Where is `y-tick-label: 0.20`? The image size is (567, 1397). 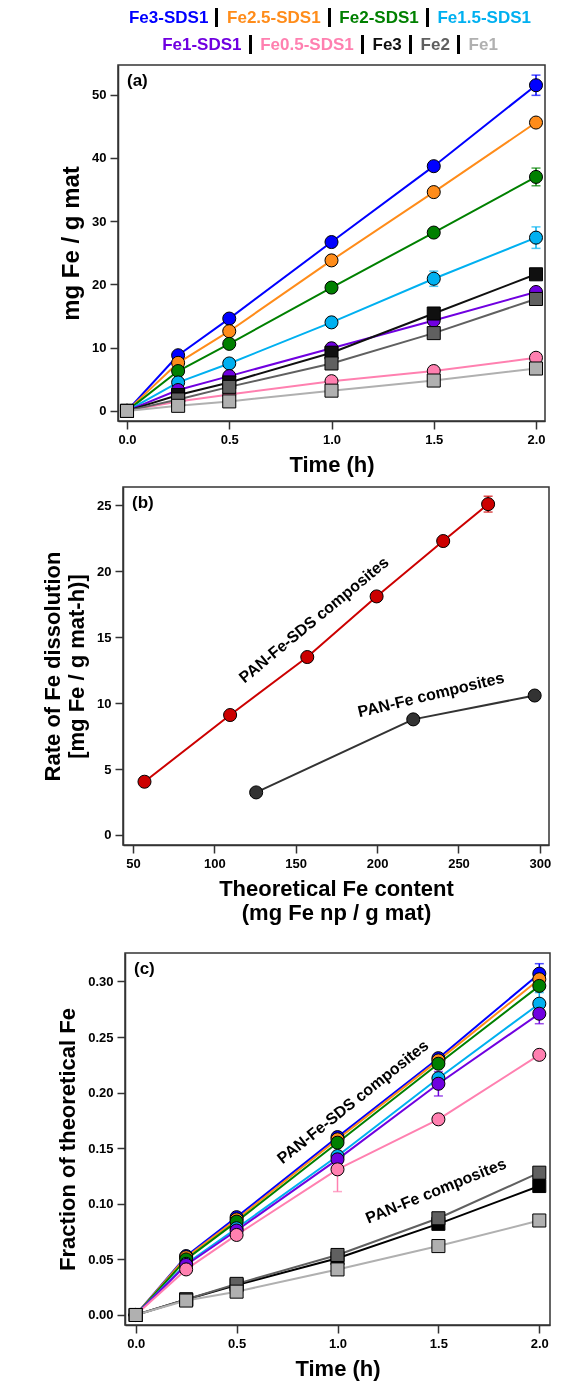
y-tick-label: 0.20 is located at coordinates (101, 1093).